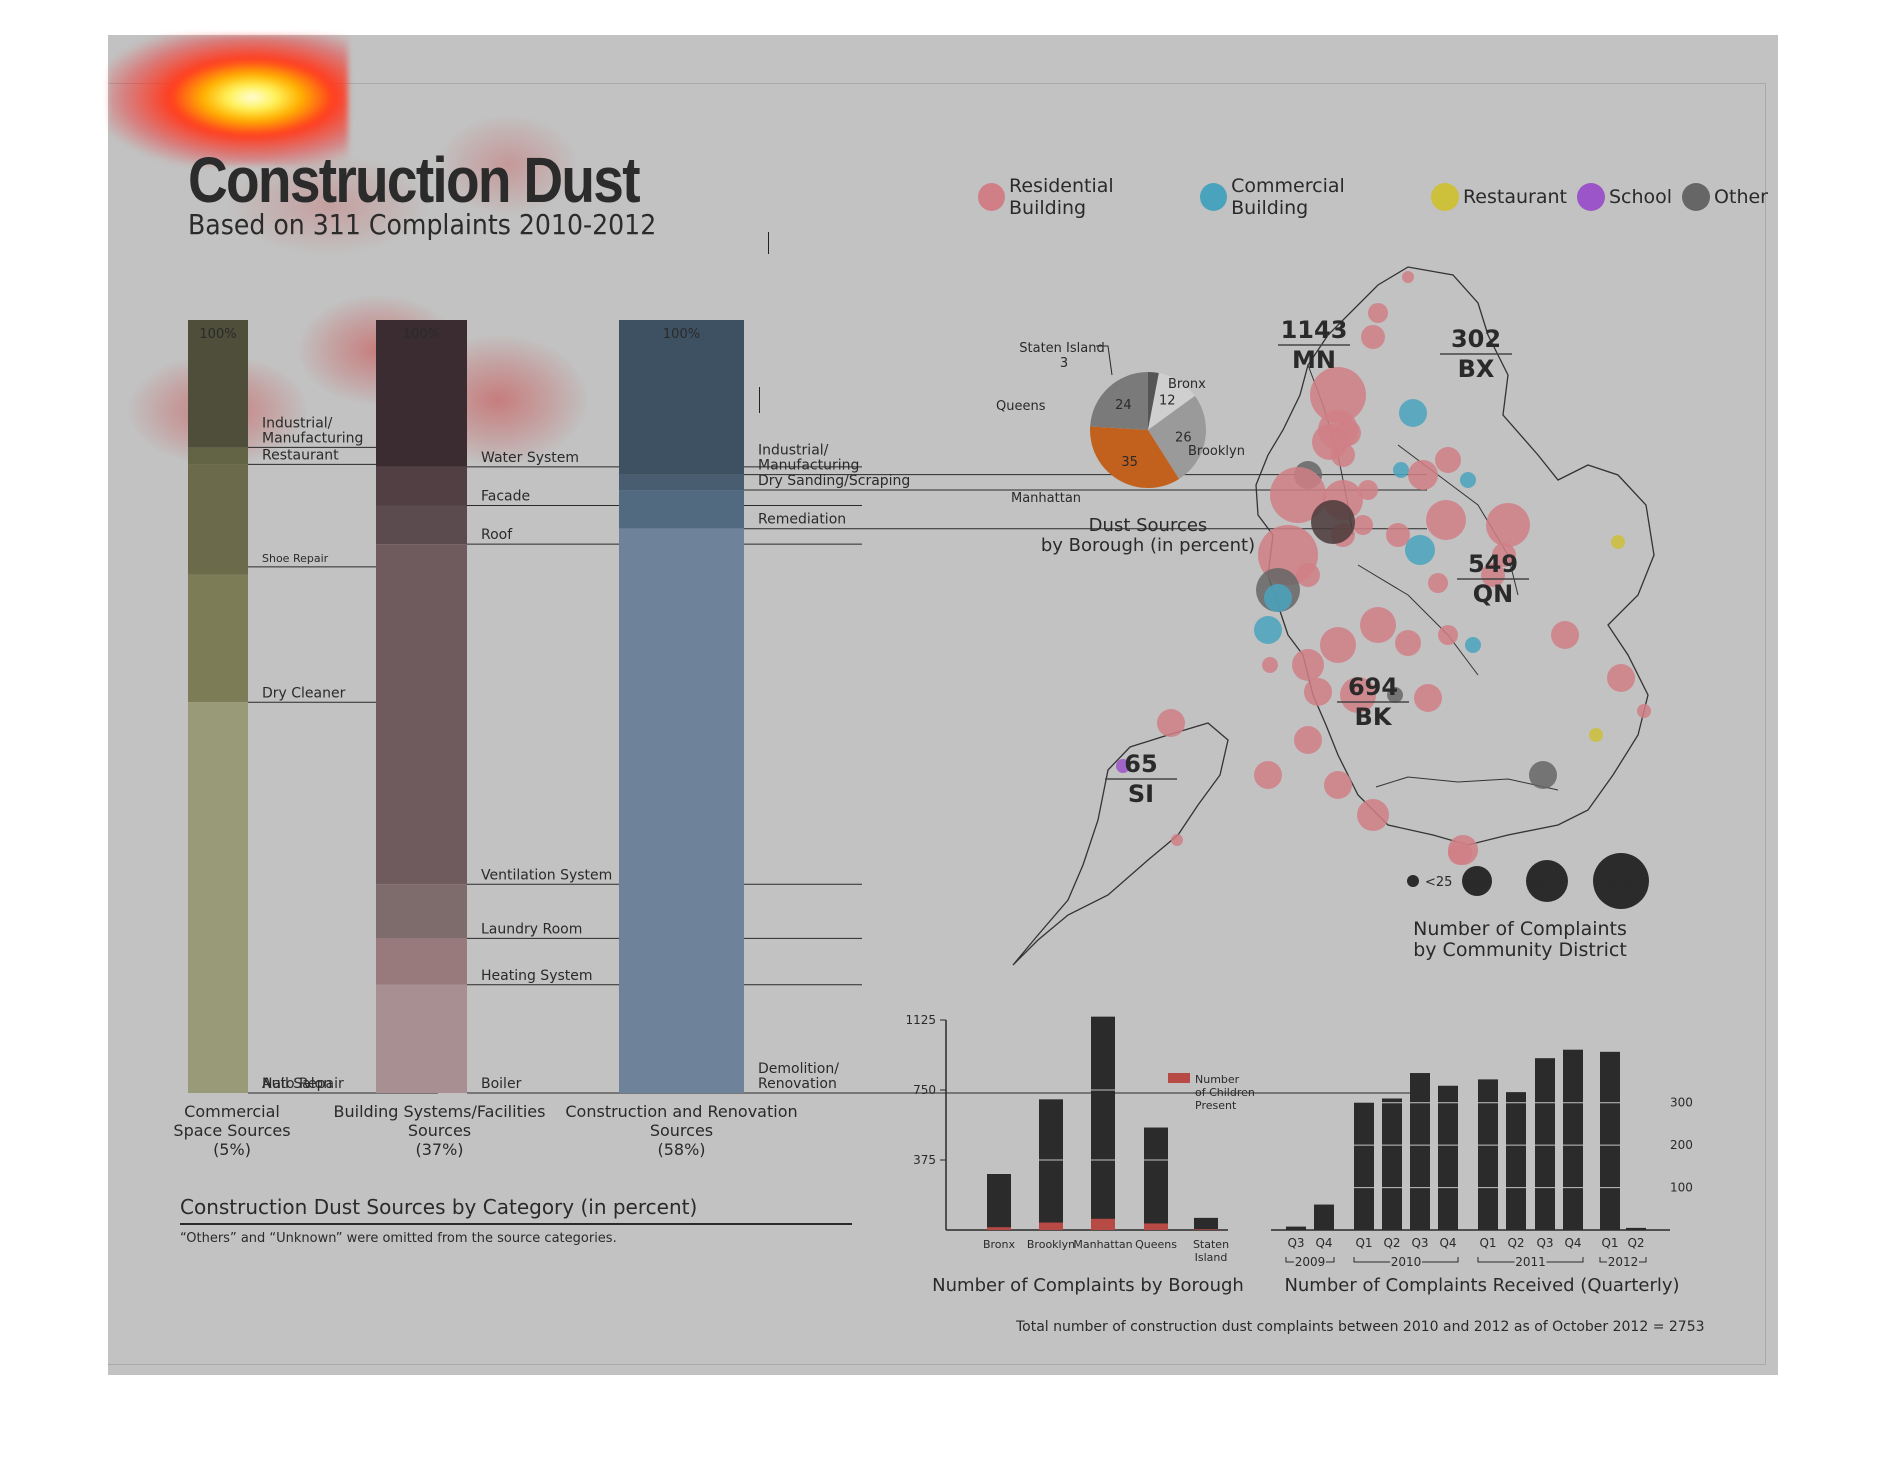  Describe the element at coordinates (1217, 1079) in the screenshot. I see `children-legend-label: Number` at that location.